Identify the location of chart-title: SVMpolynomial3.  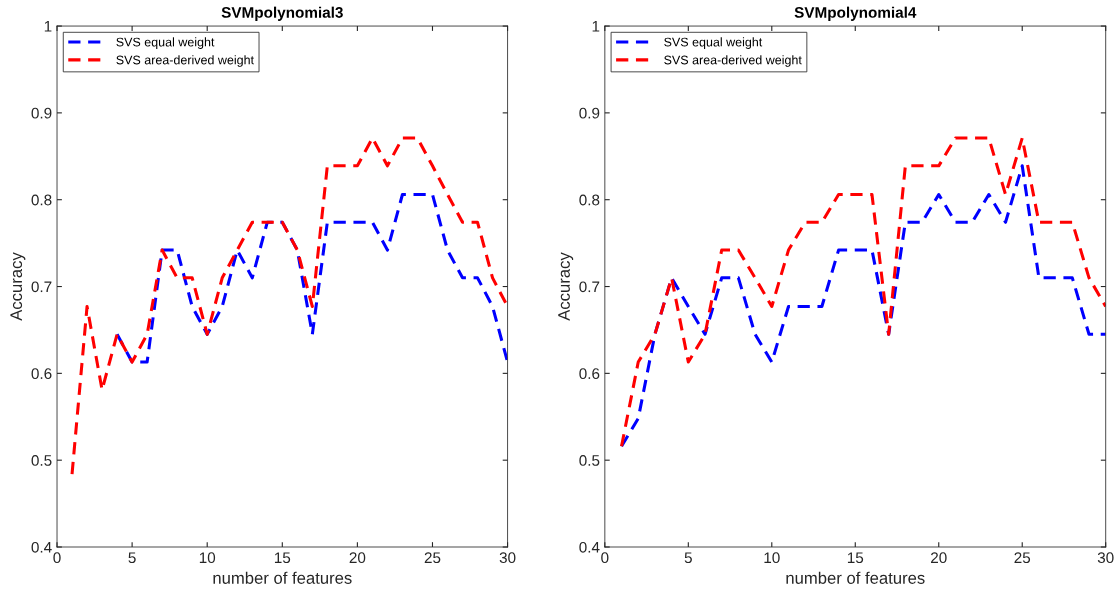
(282, 13).